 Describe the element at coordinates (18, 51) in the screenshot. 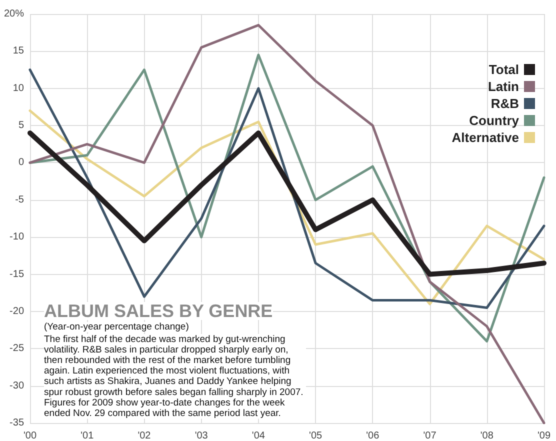

I see `y-tick-label: 15` at that location.